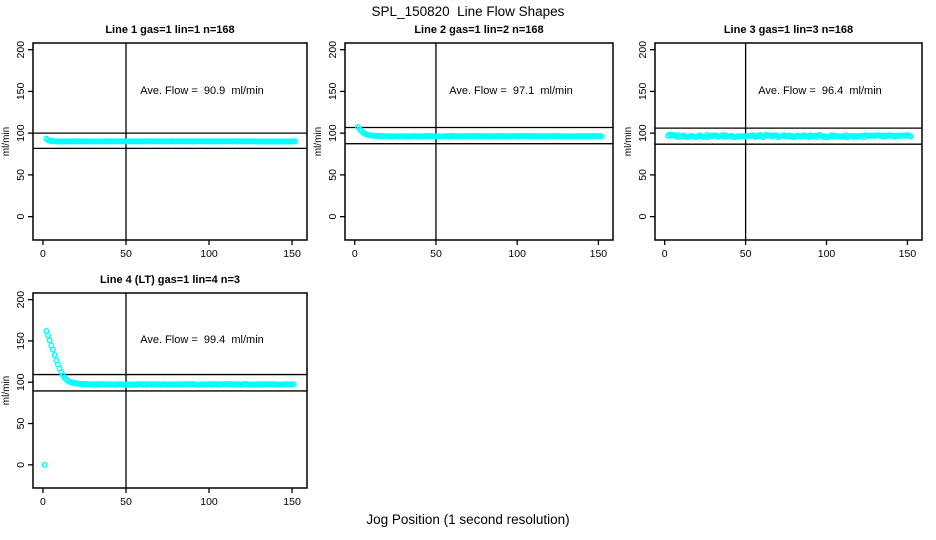 Image resolution: width=936 pixels, height=540 pixels. Describe the element at coordinates (479, 30) in the screenshot. I see `subplot-2-title: Line 2 gas=1 lin=2 n=168` at that location.